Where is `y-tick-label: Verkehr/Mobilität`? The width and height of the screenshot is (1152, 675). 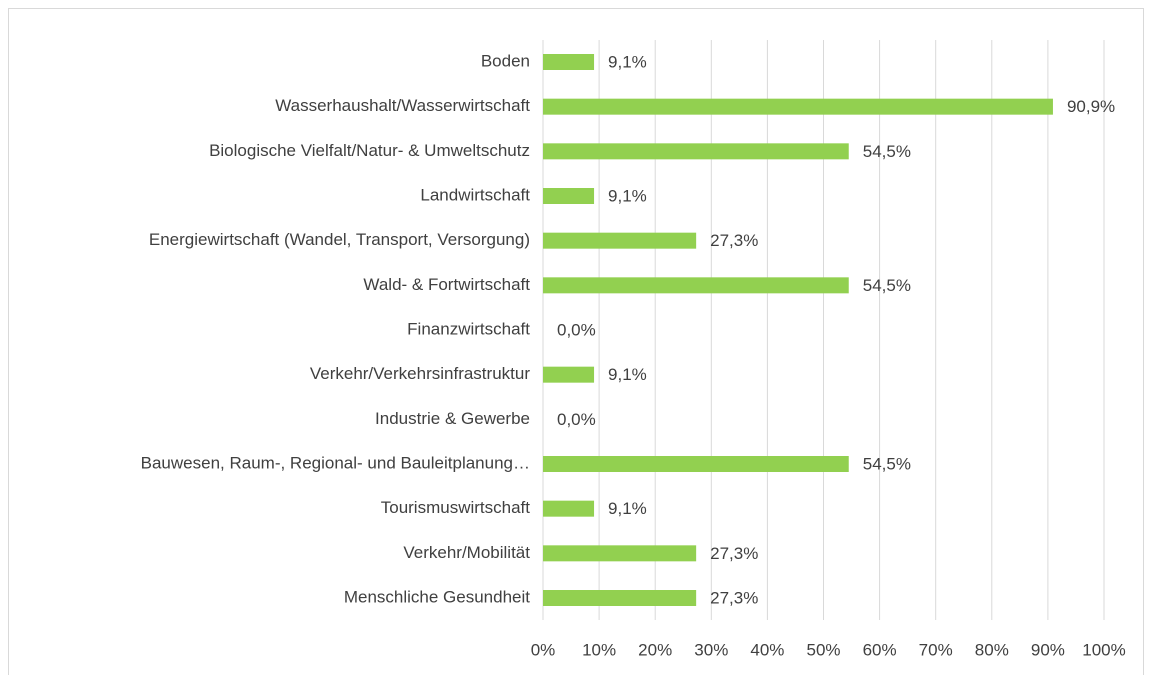 y-tick-label: Verkehr/Mobilität is located at coordinates (466, 552).